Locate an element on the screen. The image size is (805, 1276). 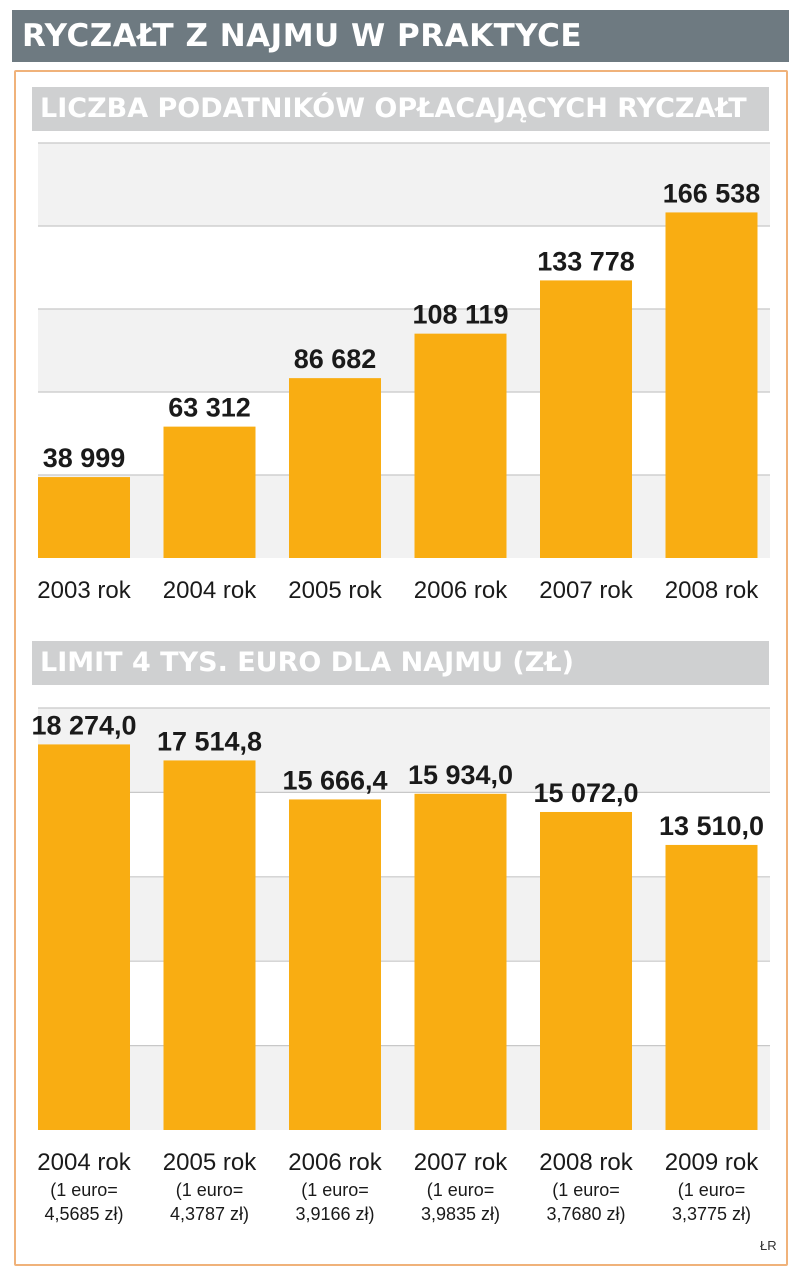
chart1-value-label-2: 63 312 is located at coordinates (209, 408).